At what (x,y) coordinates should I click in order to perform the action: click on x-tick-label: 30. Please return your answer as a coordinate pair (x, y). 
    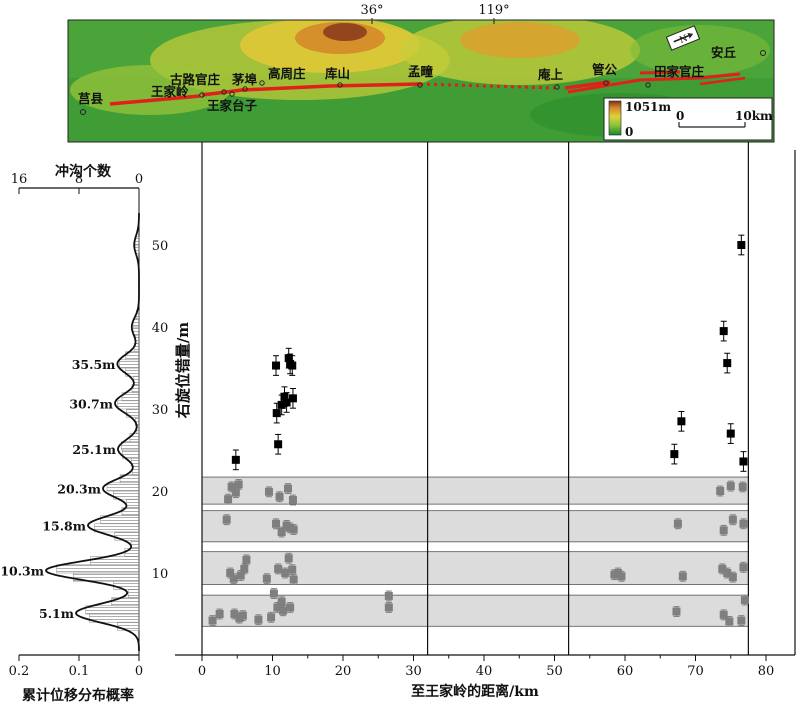
    Looking at the image, I should click on (413, 671).